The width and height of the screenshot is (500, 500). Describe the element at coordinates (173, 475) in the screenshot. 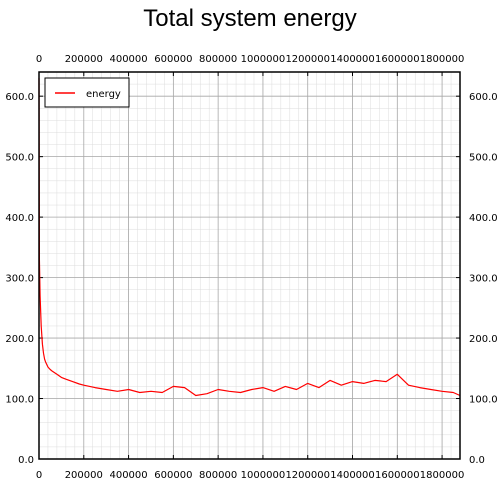

I see `x-tick-label-bottom: 600000` at that location.